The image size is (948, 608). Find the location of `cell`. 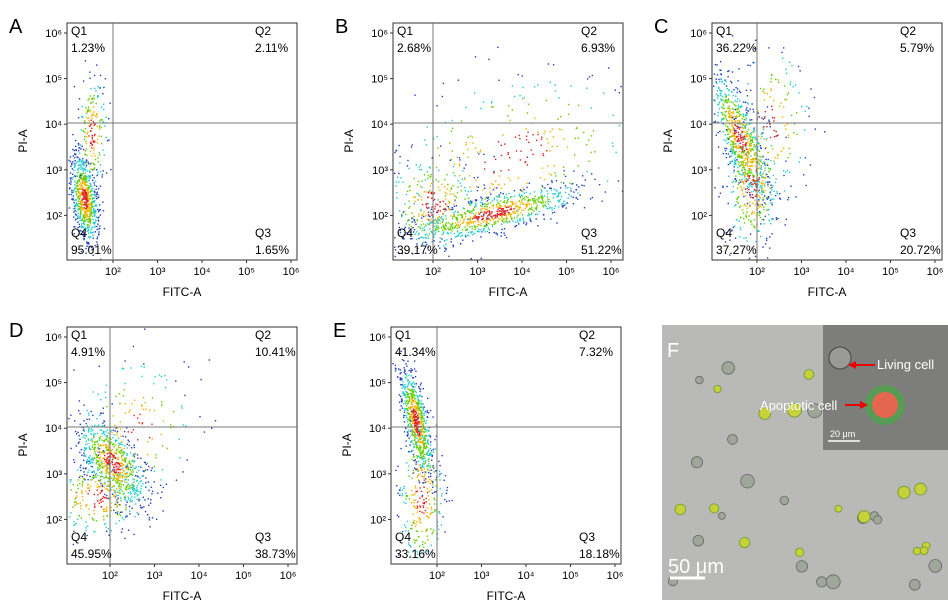

cell is located at coordinates (921, 489).